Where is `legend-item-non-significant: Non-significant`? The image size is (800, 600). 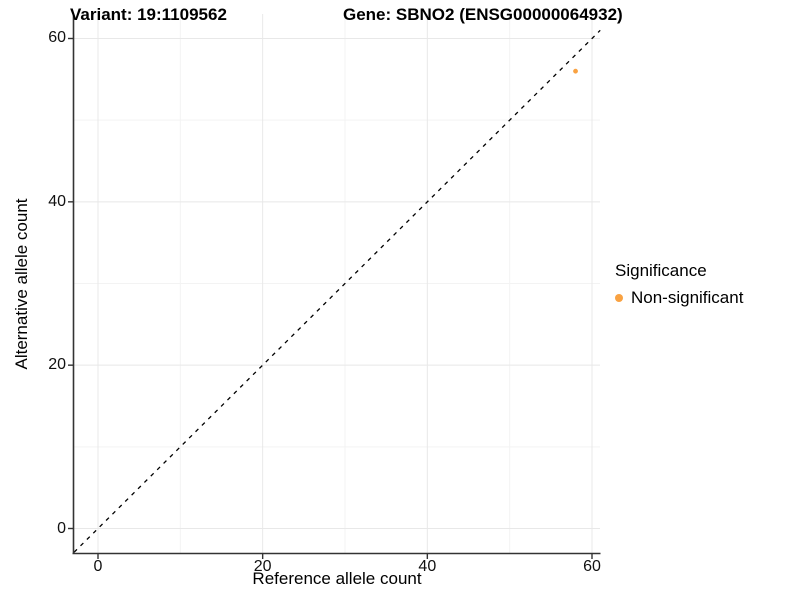 legend-item-non-significant: Non-significant is located at coordinates (679, 298).